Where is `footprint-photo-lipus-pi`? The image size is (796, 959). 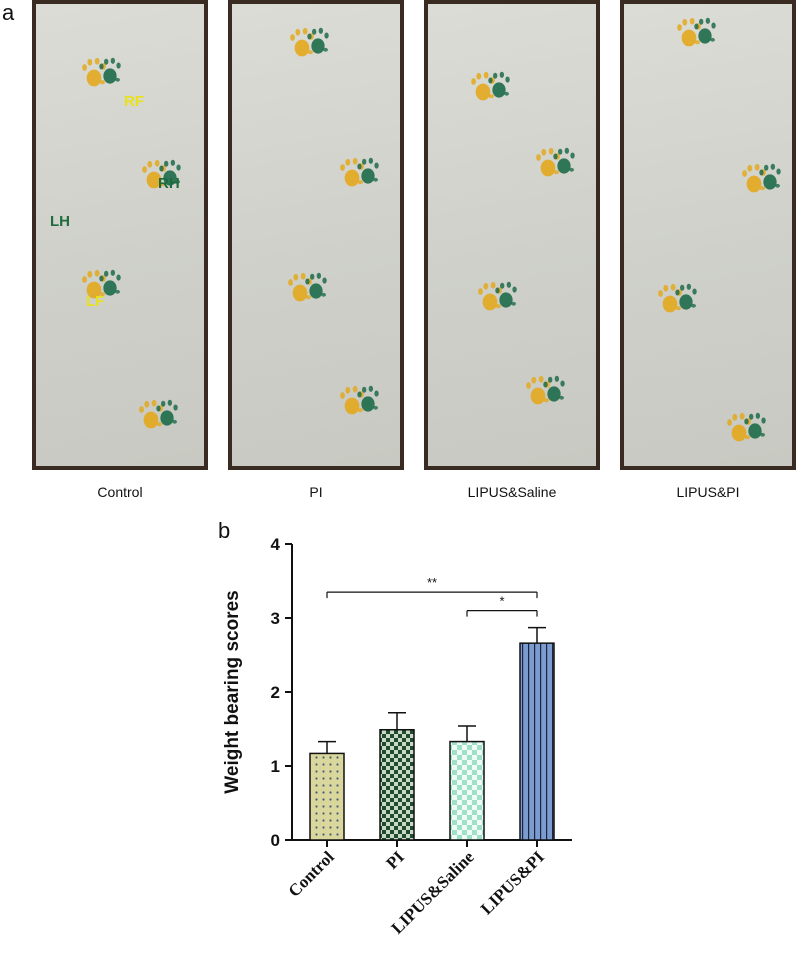 footprint-photo-lipus-pi is located at coordinates (708, 235).